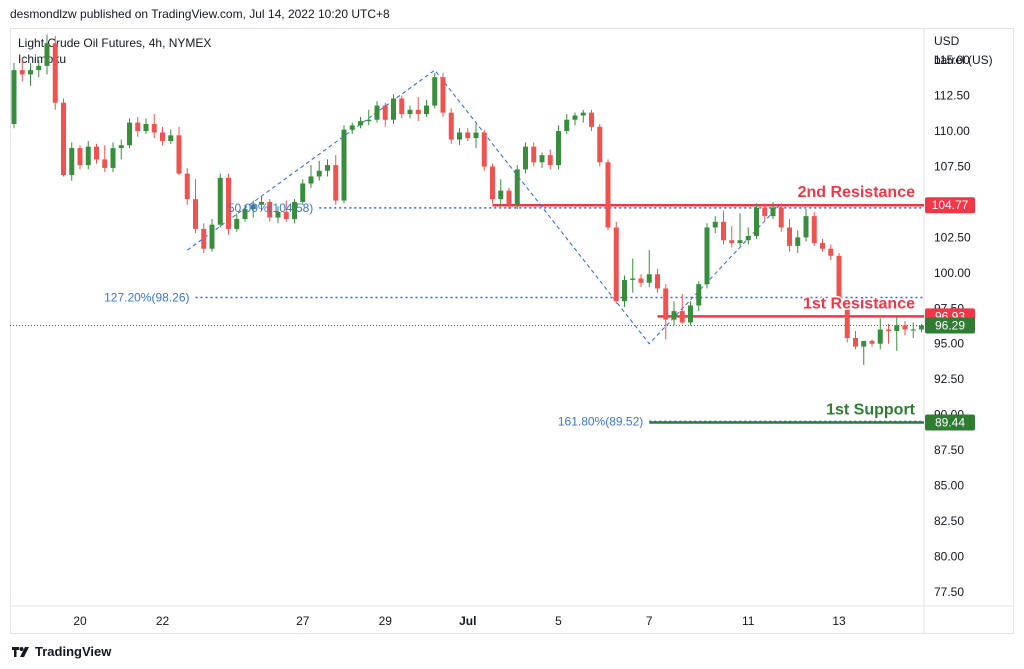 The height and width of the screenshot is (669, 1024). What do you see at coordinates (950, 422) in the screenshot?
I see `level-price-badge: 89.44` at bounding box center [950, 422].